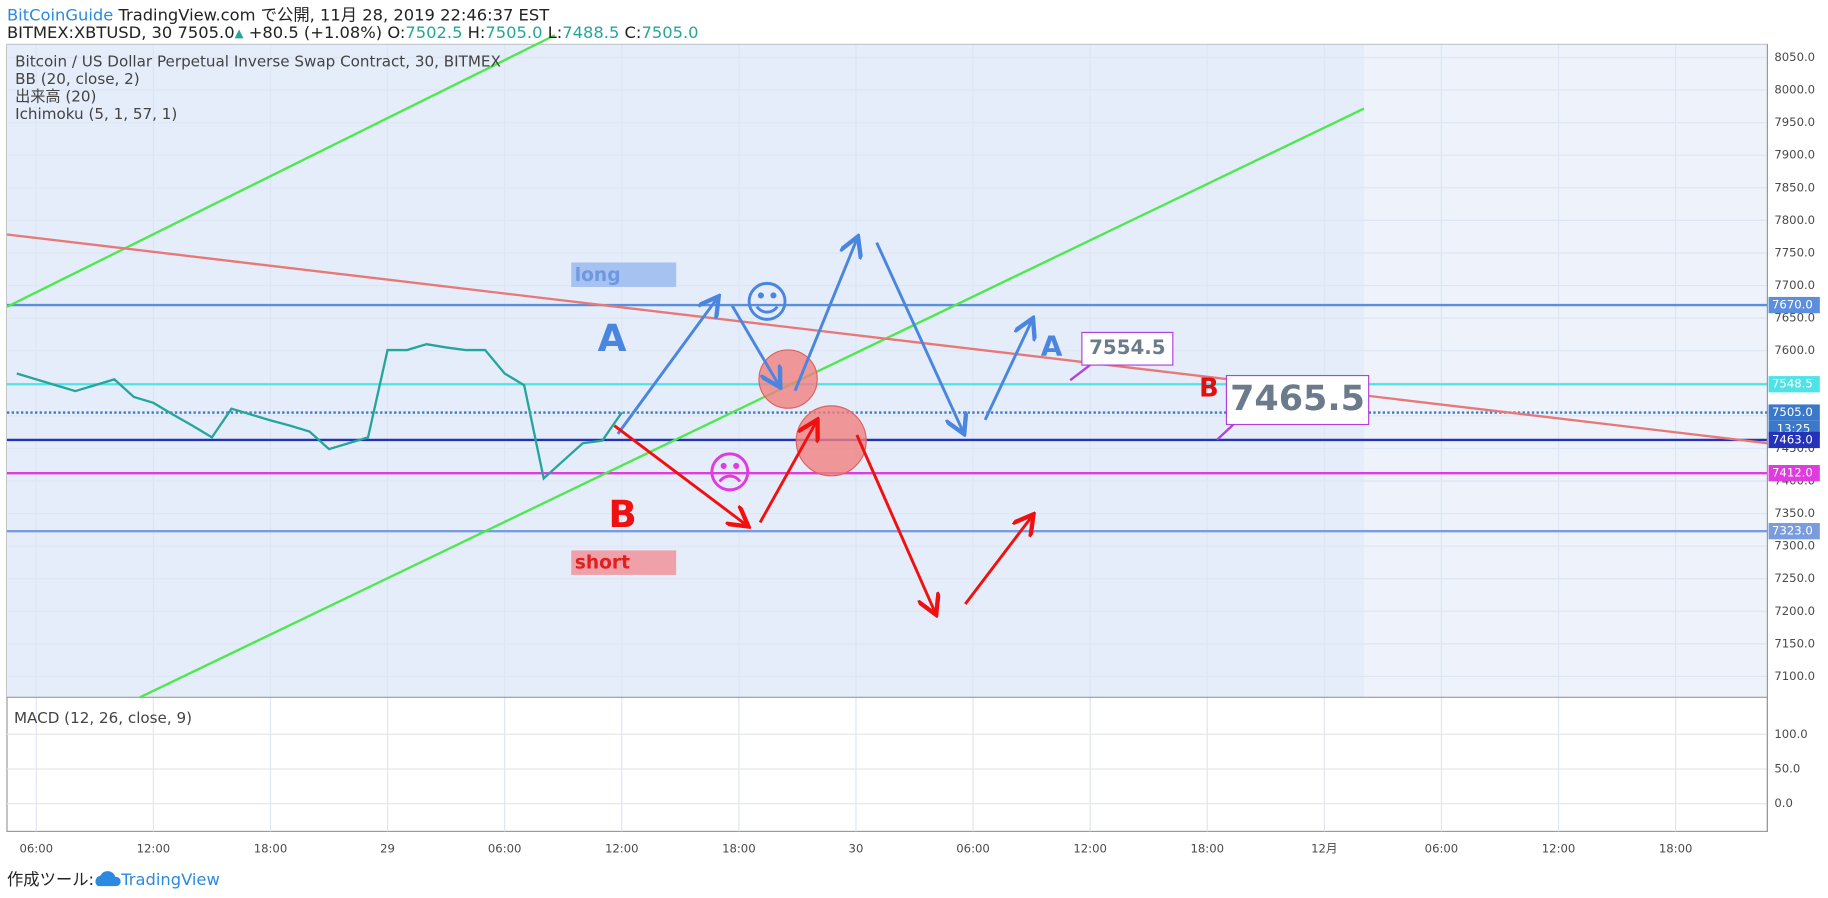 The height and width of the screenshot is (898, 1828). I want to click on channel-line, so click(281, 171).